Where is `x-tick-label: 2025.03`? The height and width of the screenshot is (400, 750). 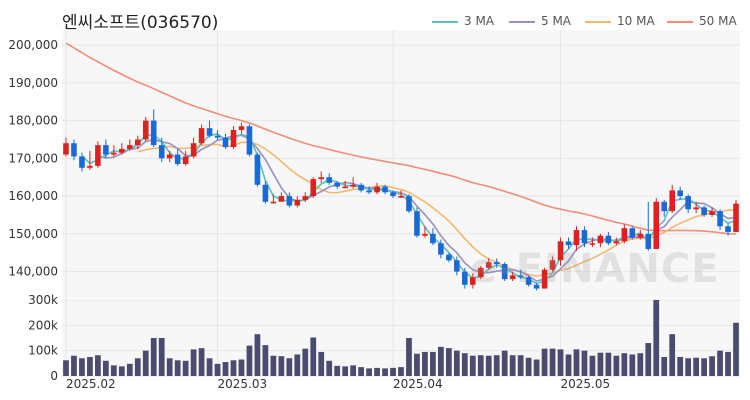 x-tick-label: 2025.03 is located at coordinates (243, 384).